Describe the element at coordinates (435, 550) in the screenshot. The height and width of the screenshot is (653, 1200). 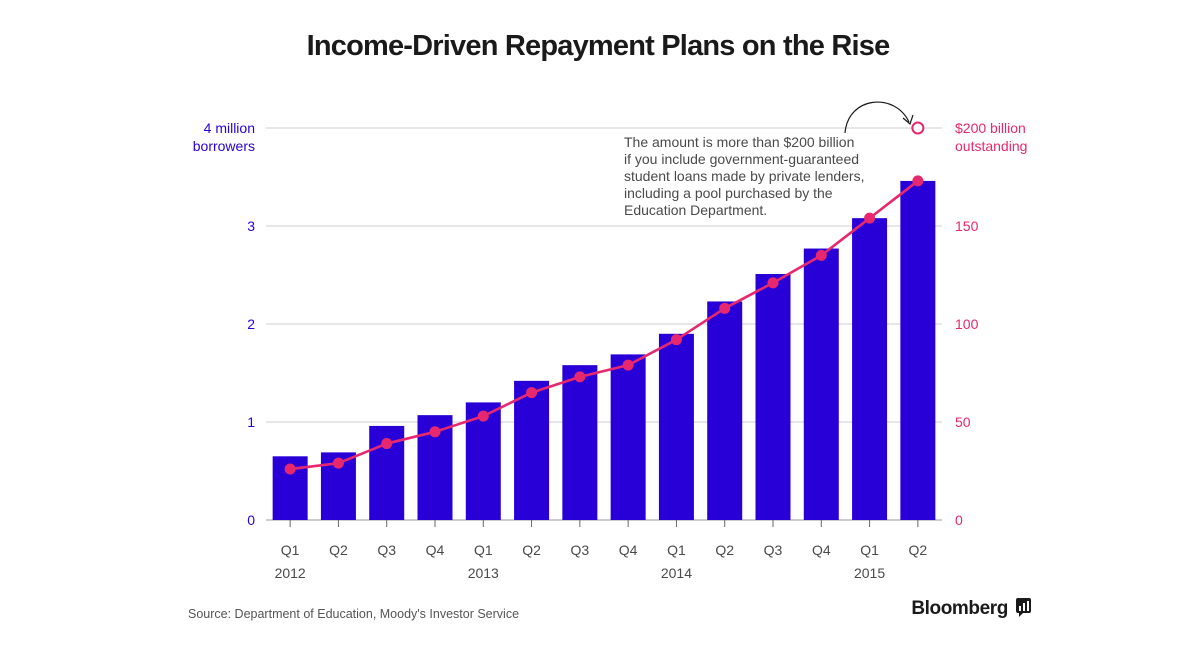
I see `x-tick-label-4: Q4` at that location.